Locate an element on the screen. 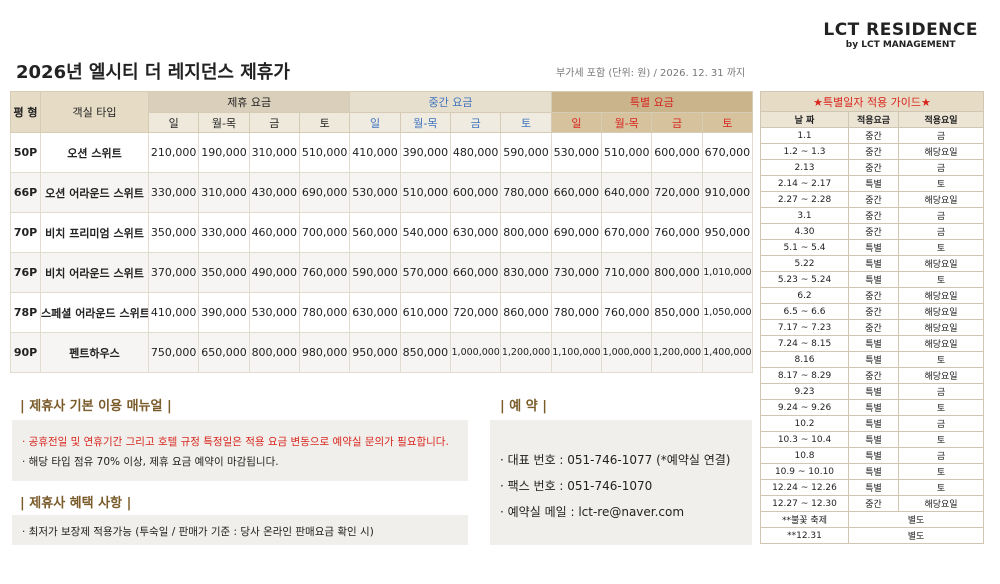 This screenshot has height=584, width=1000. guide-row: 4.30 중간 금 is located at coordinates (872, 231).